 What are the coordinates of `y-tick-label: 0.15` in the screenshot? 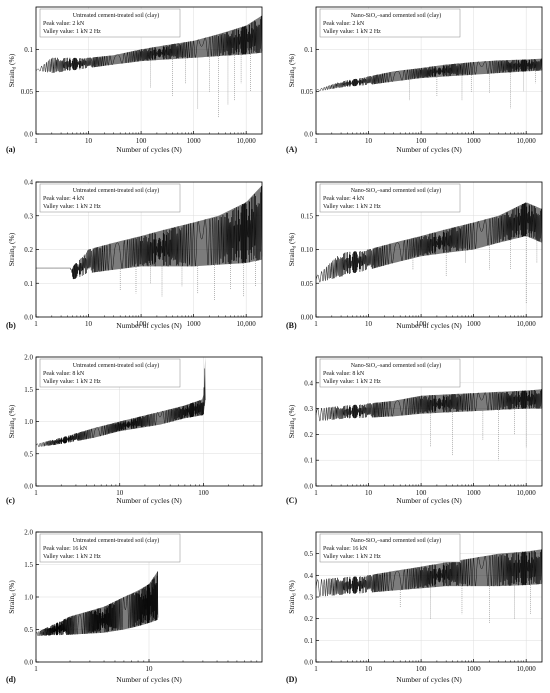 It's located at (307, 216).